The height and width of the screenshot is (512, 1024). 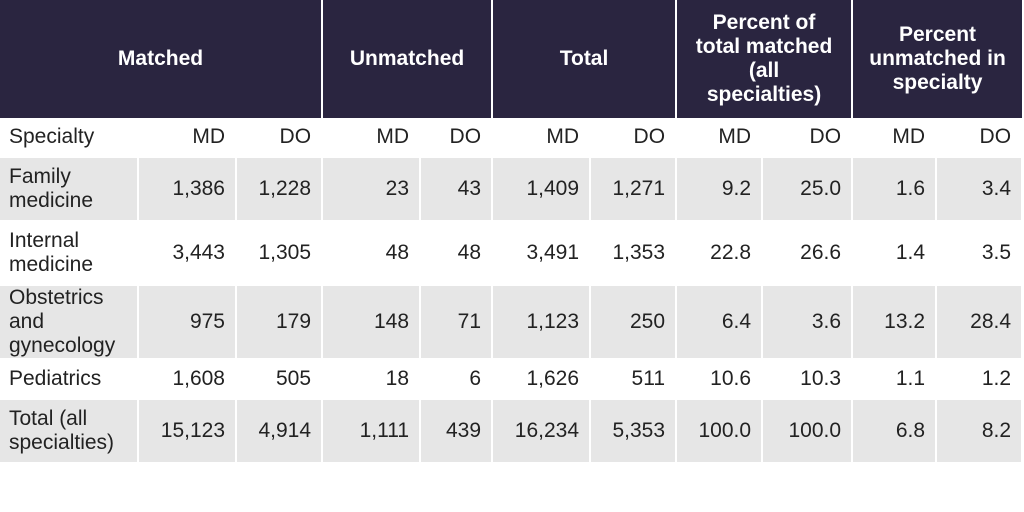 What do you see at coordinates (541, 431) in the screenshot?
I see `cell: 16,234` at bounding box center [541, 431].